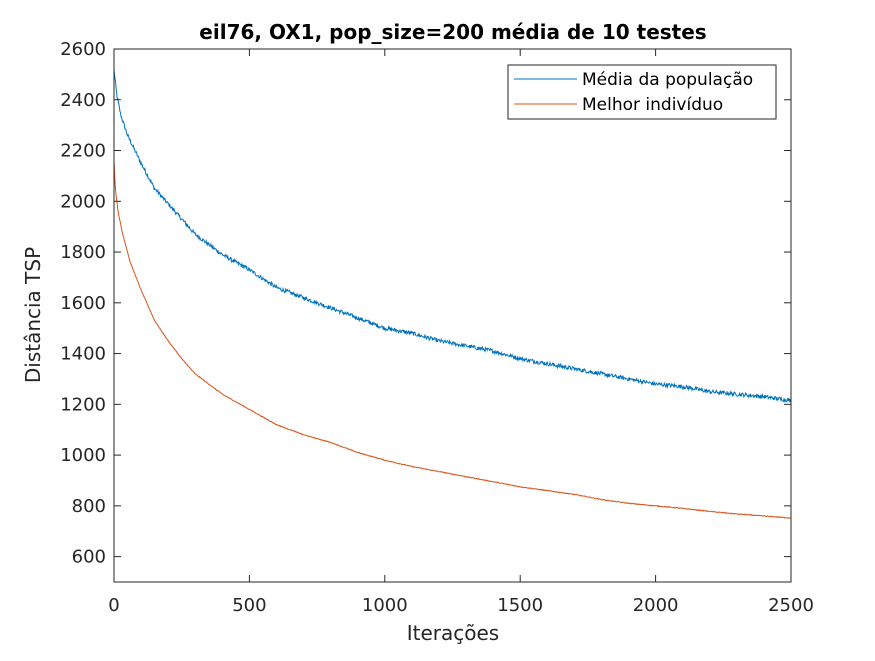 The image size is (875, 661). Describe the element at coordinates (83, 49) in the screenshot. I see `y-tick-label: 2600` at that location.